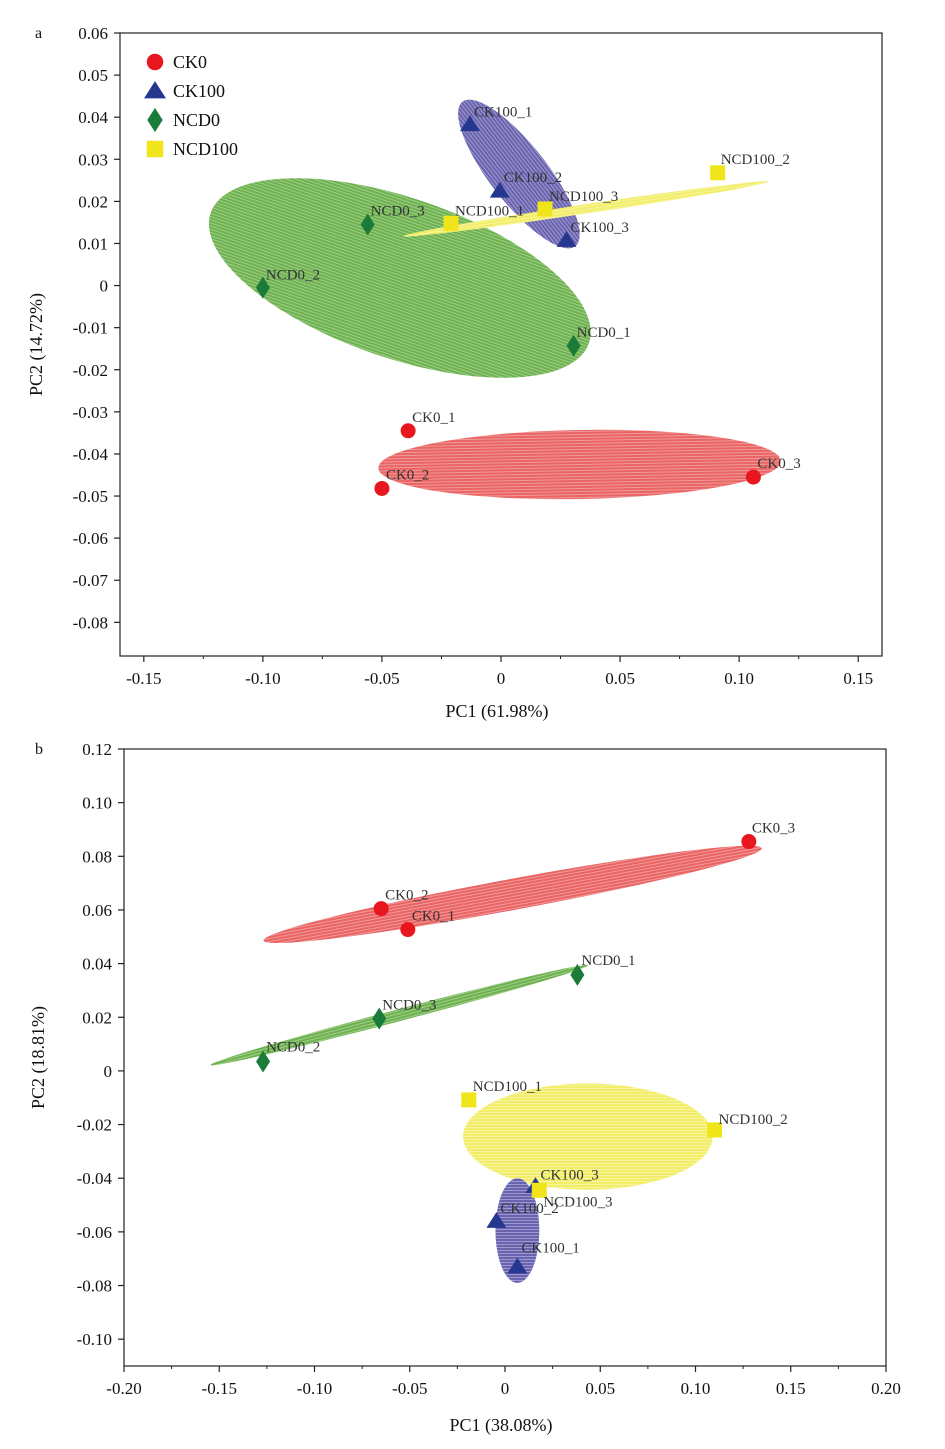 The height and width of the screenshot is (1449, 945). What do you see at coordinates (108, 1071) in the screenshot?
I see `y-tick-label: 0` at bounding box center [108, 1071].